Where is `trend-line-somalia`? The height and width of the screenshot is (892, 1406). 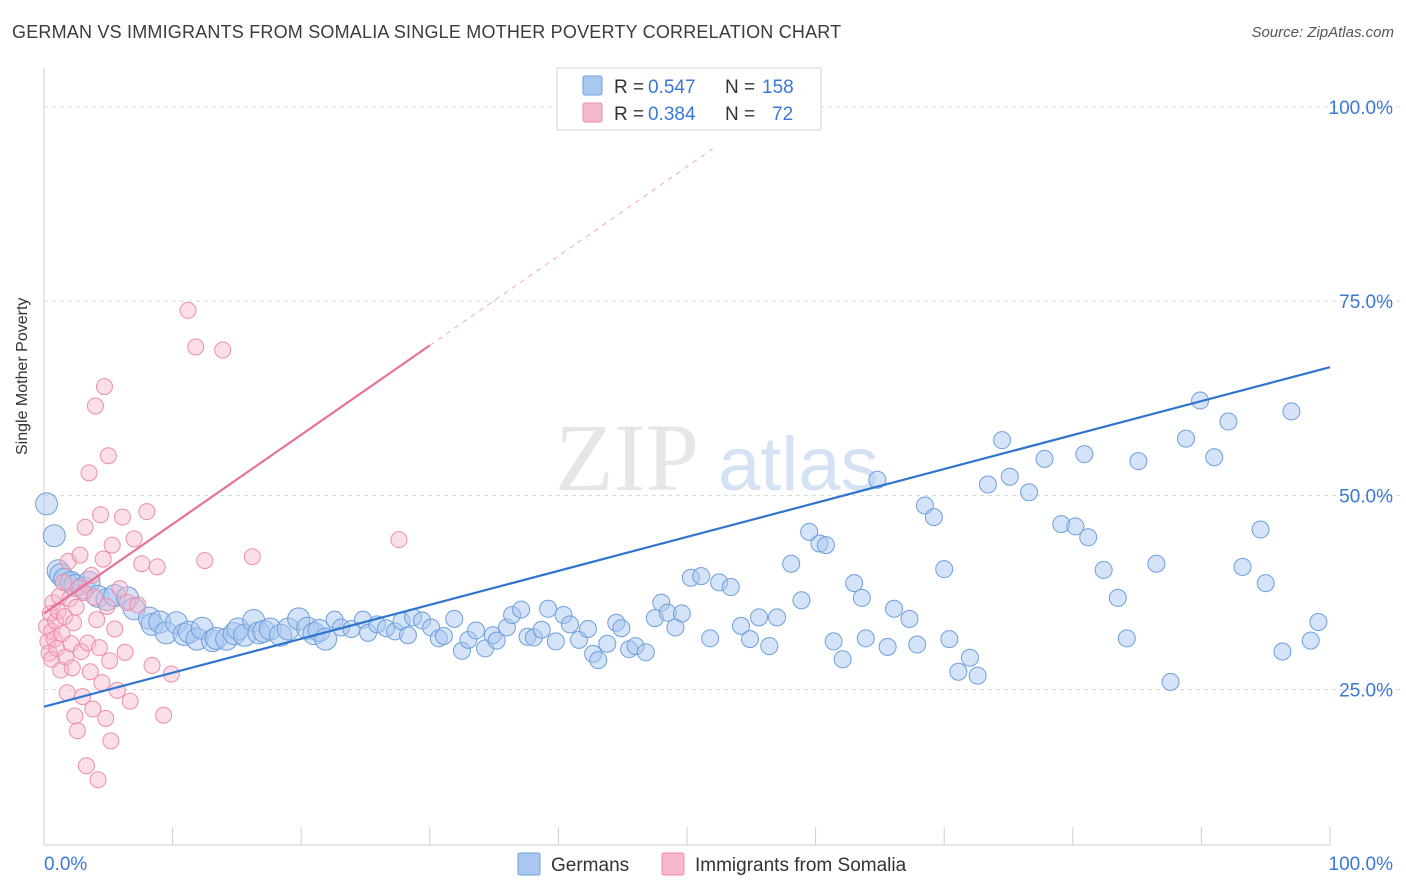
trend-line-somalia is located at coordinates (237, 479).